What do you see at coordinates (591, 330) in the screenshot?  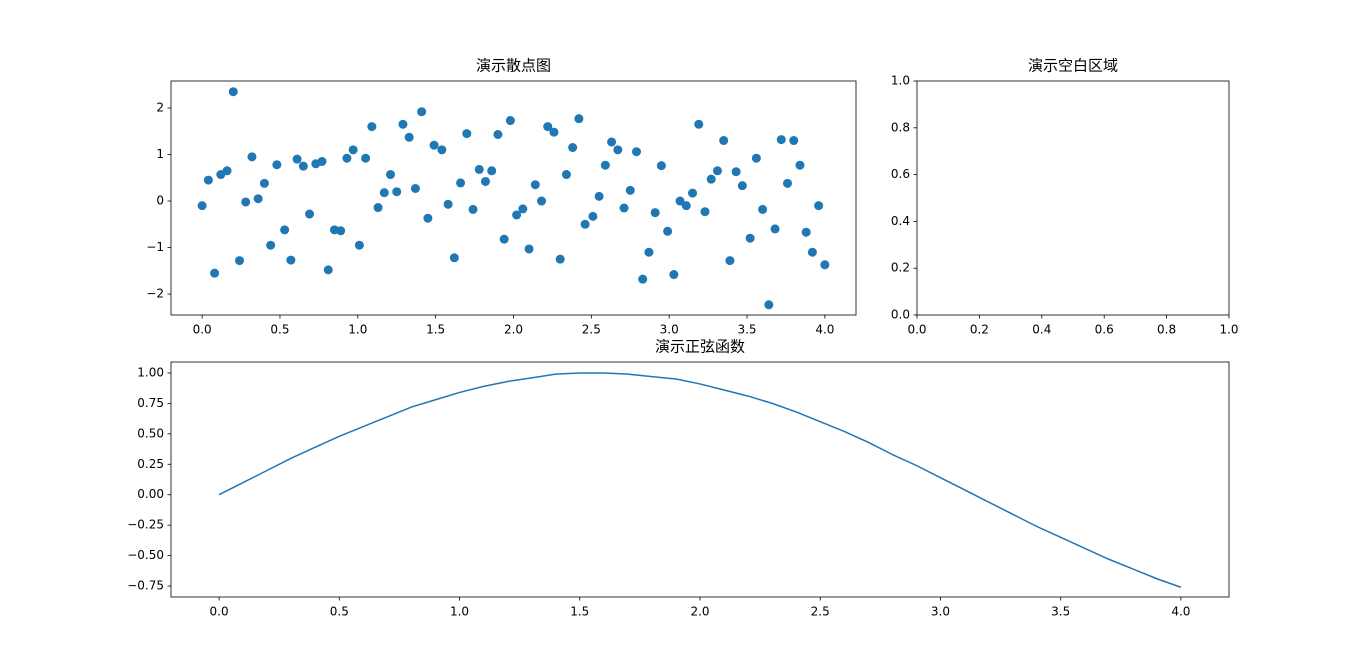 I see `x-tick-label: 2.5` at bounding box center [591, 330].